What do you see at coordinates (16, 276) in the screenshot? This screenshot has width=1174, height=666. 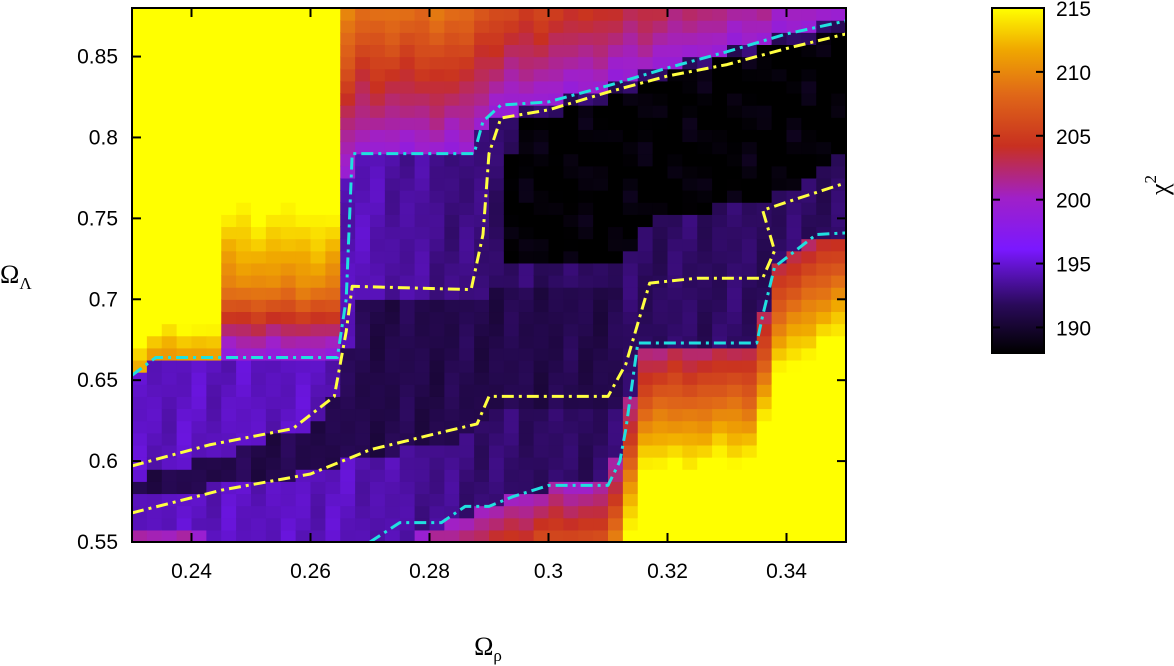 I see `y-axis-label: ΩΛ` at bounding box center [16, 276].